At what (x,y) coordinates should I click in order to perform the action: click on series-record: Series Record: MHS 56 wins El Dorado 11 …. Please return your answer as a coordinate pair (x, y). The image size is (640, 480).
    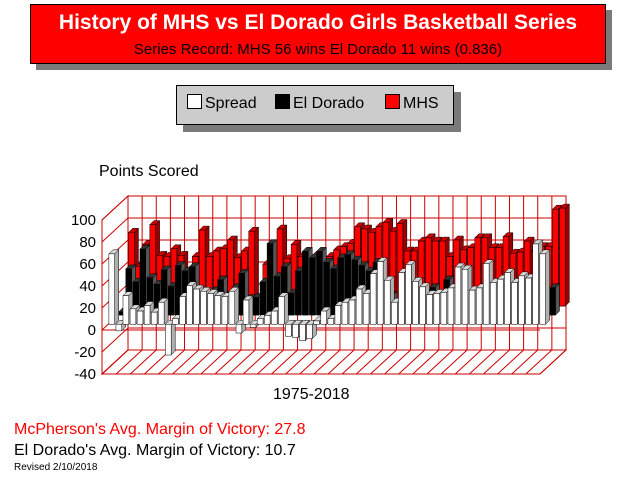
    Looking at the image, I should click on (318, 49).